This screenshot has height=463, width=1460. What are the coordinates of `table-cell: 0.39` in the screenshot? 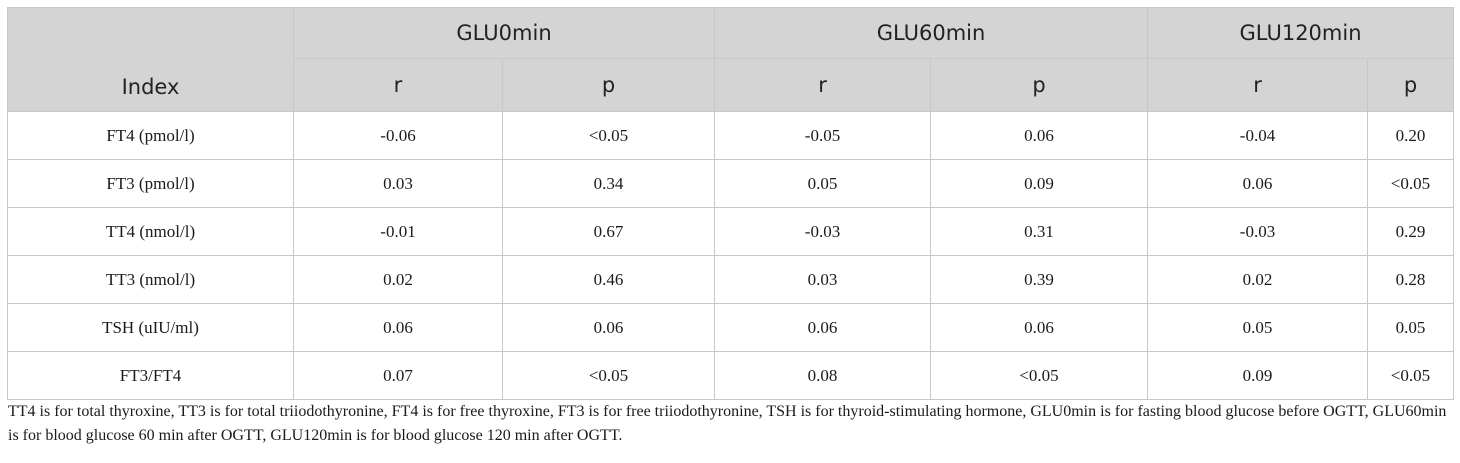 It's located at (1039, 279).